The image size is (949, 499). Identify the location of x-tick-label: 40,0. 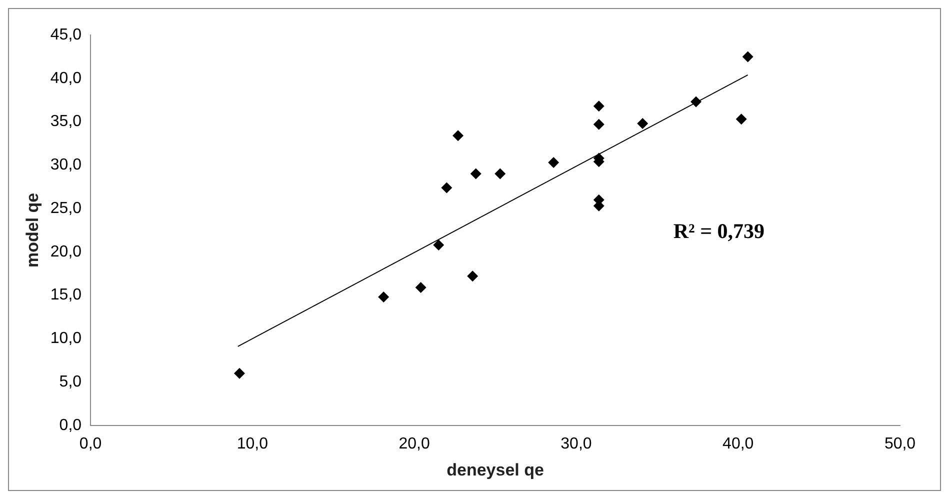
(738, 443).